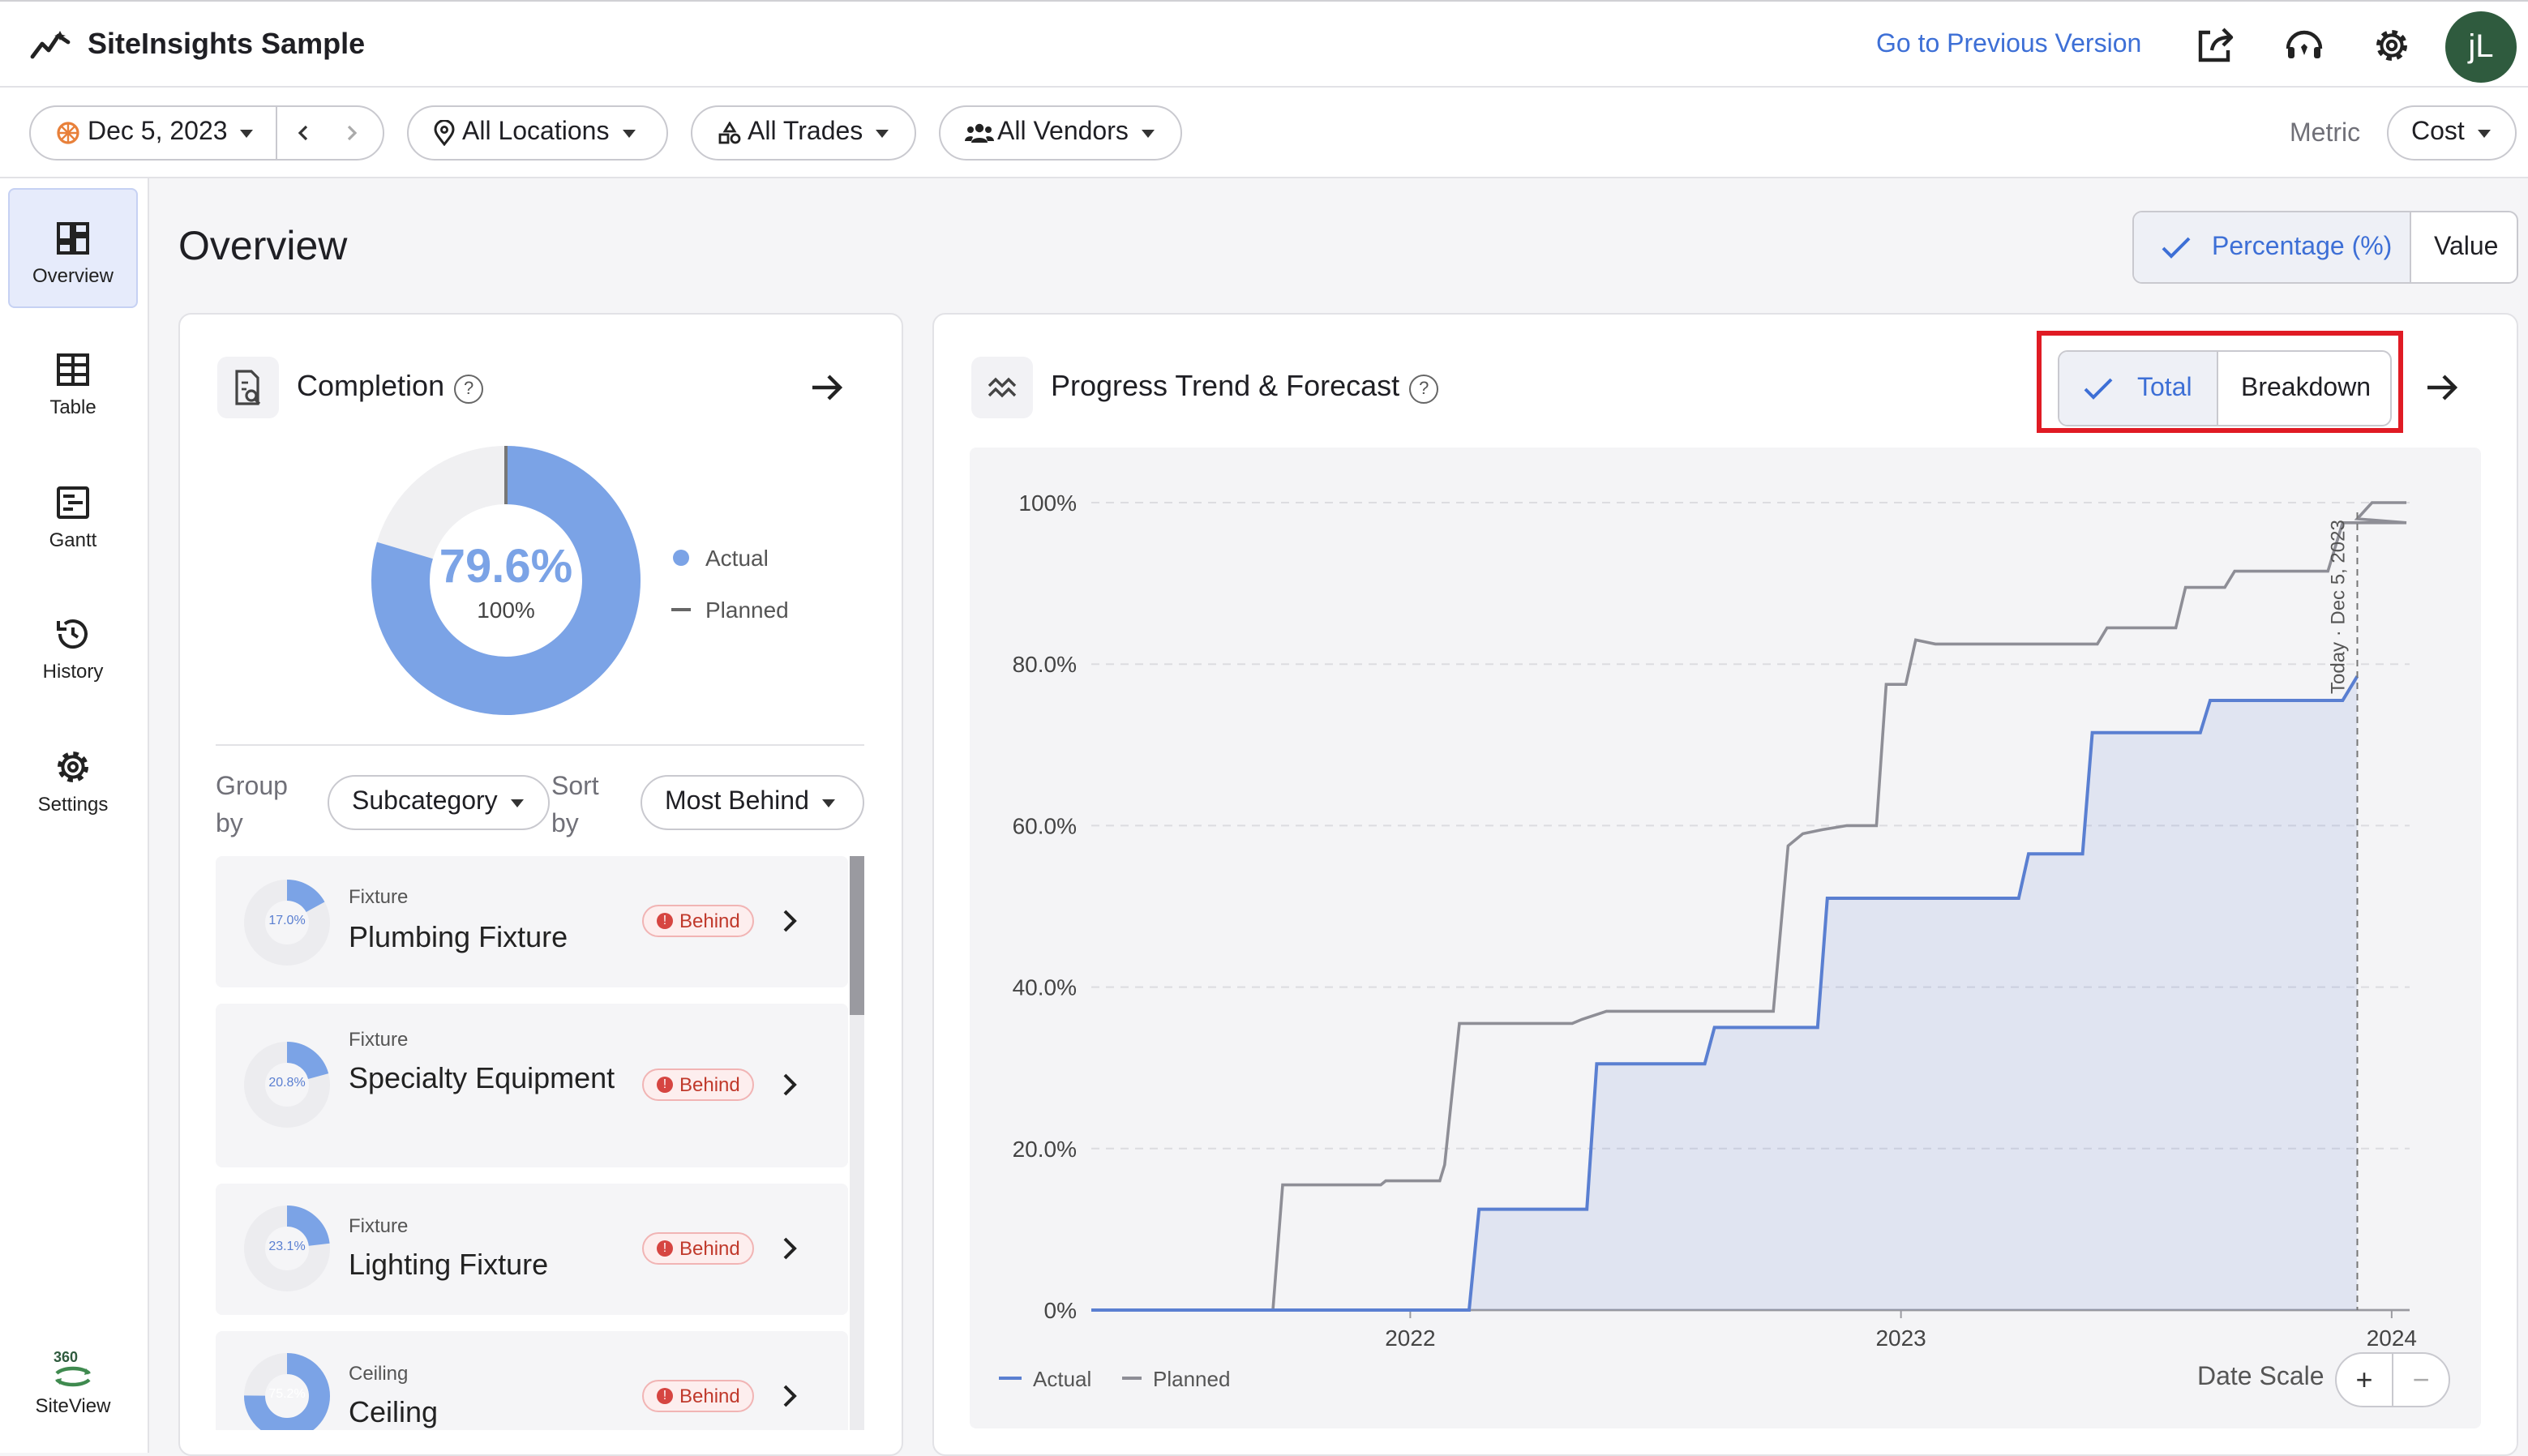 The width and height of the screenshot is (2528, 1456). I want to click on completion-card-icon-box, so click(248, 387).